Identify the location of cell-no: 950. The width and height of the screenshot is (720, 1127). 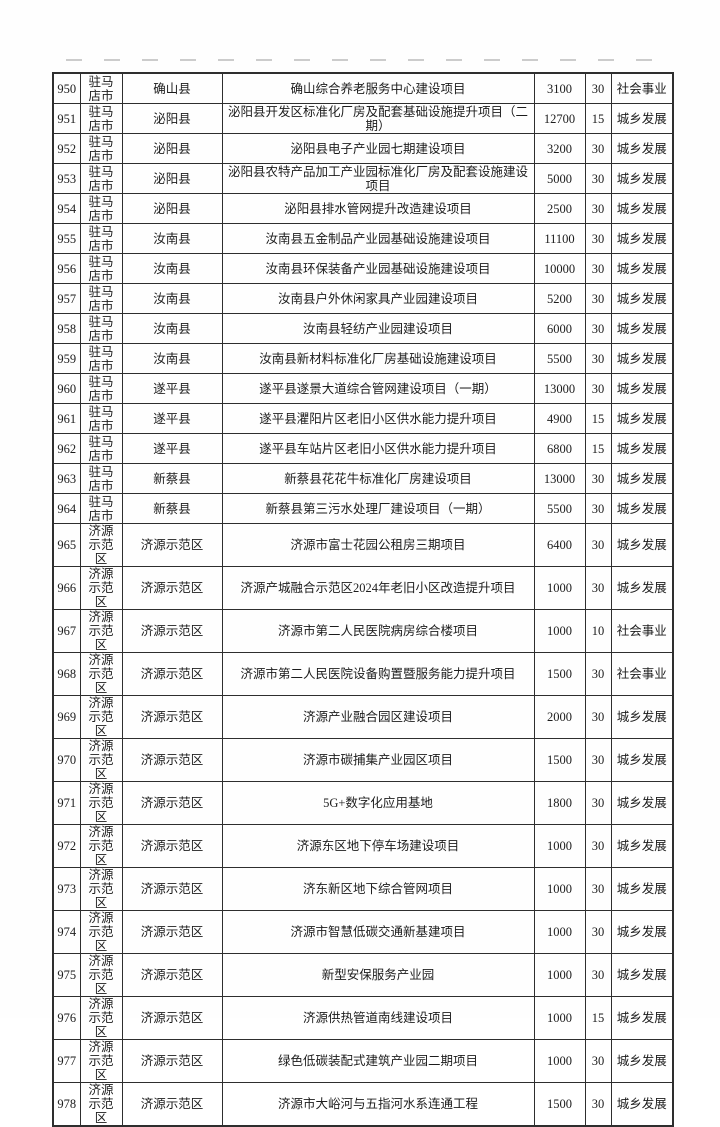
(66, 88).